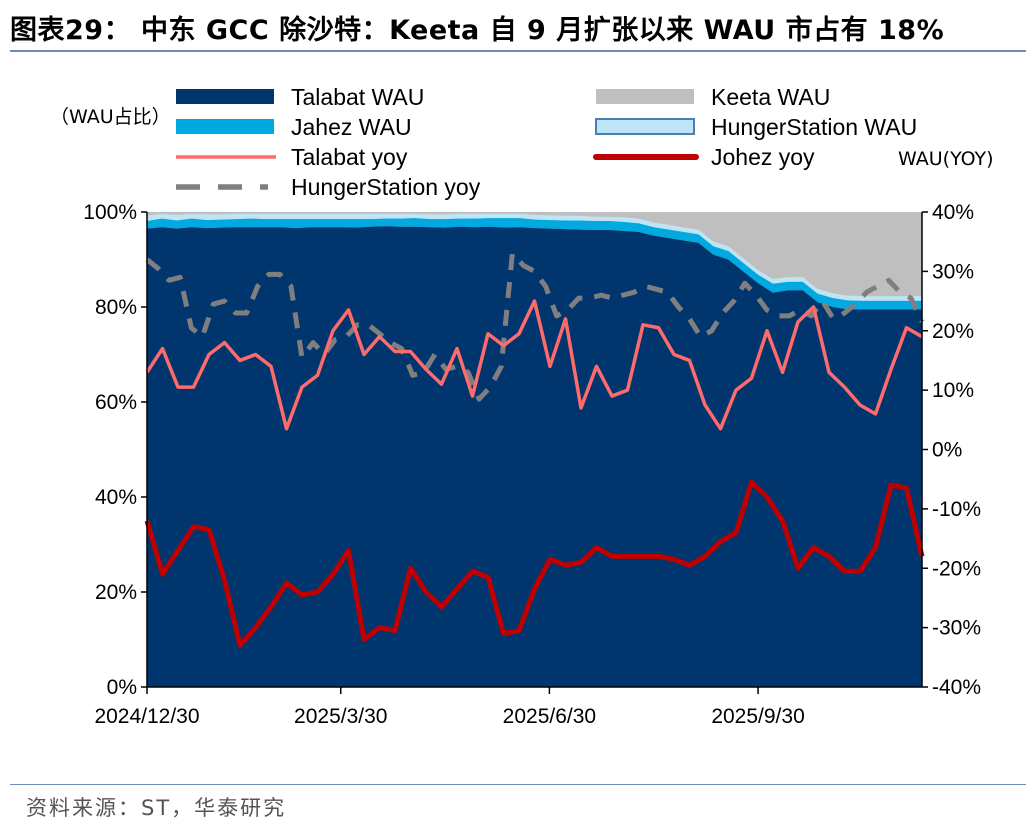  What do you see at coordinates (814, 127) in the screenshot?
I see `legend-label: HungerStation WAU` at bounding box center [814, 127].